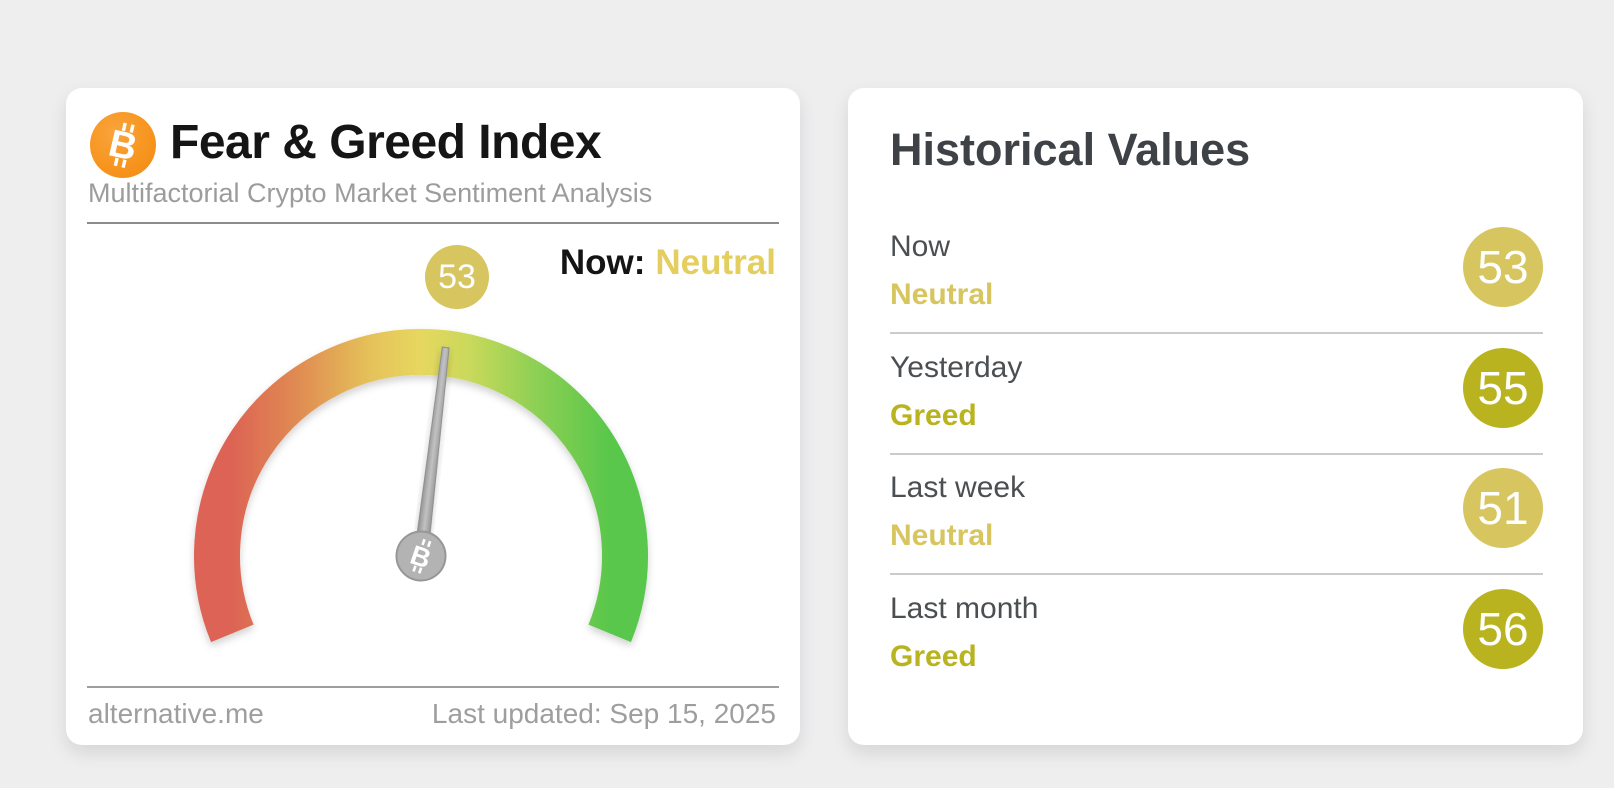  I want to click on card-title: Fear & Greed Index, so click(386, 142).